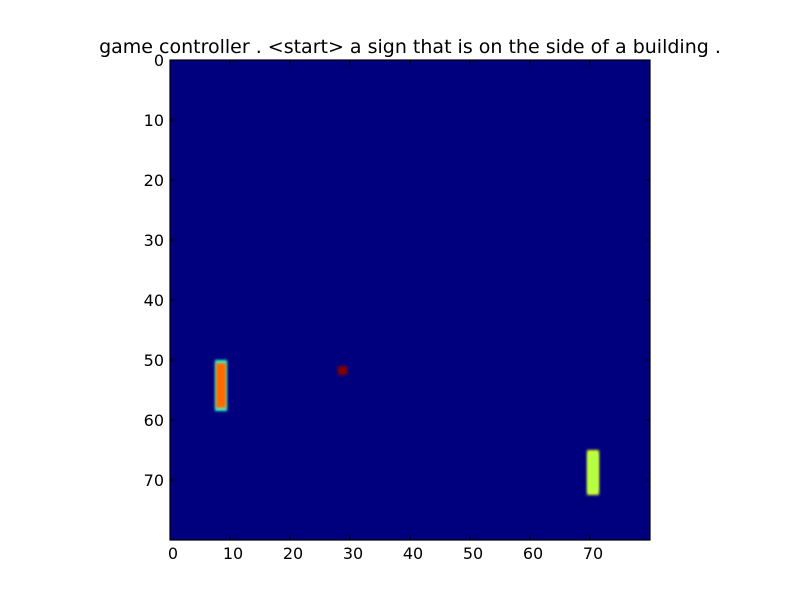 This screenshot has height=600, width=800. I want to click on y-tick-label: 40, so click(154, 300).